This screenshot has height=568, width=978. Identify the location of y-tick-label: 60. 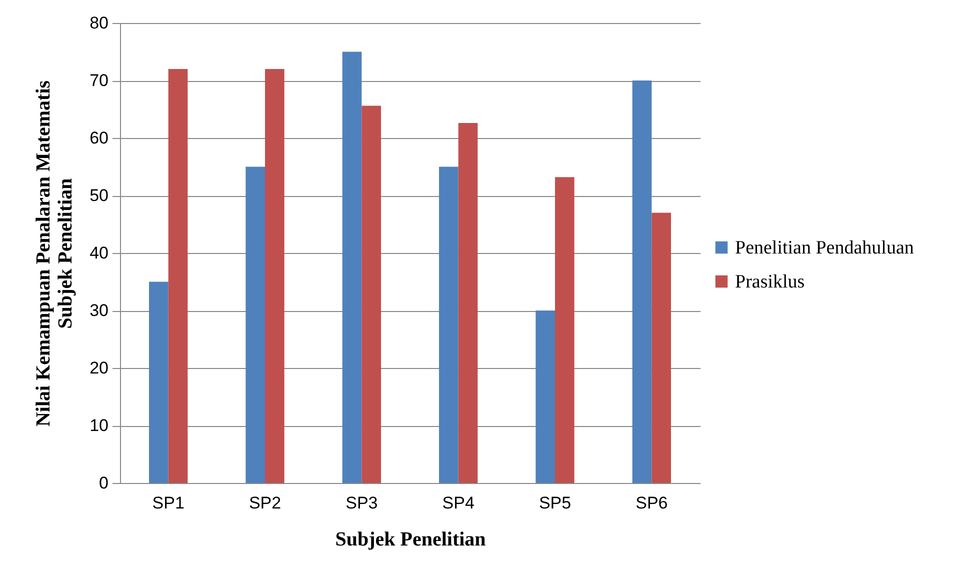
(99, 138).